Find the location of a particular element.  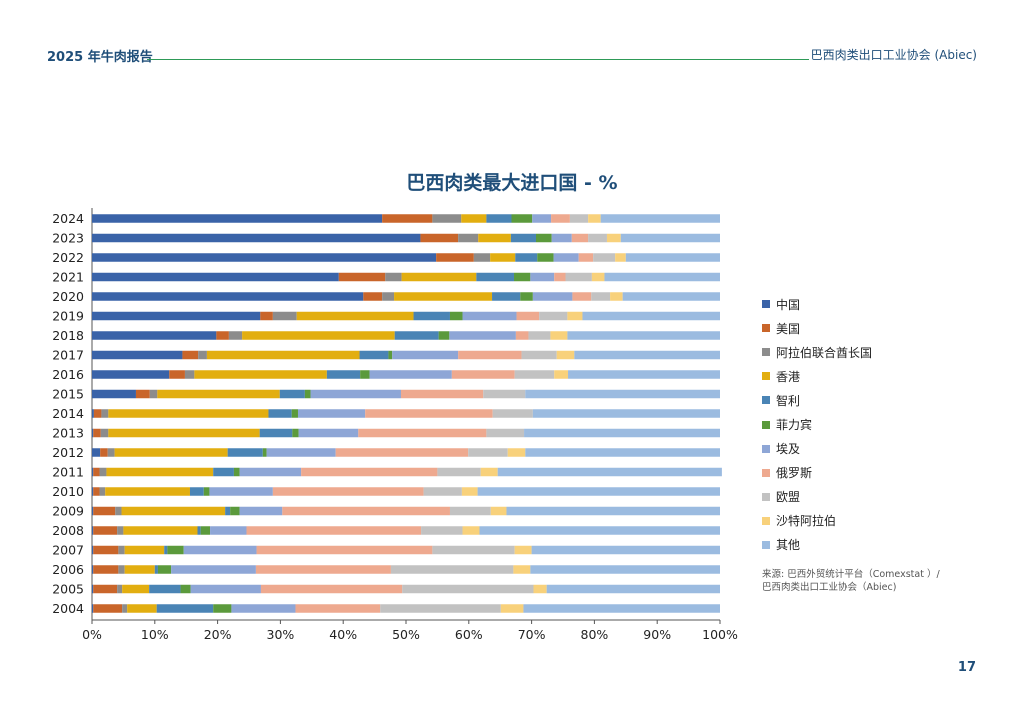

y-tick-label: 2005 is located at coordinates (68, 589).